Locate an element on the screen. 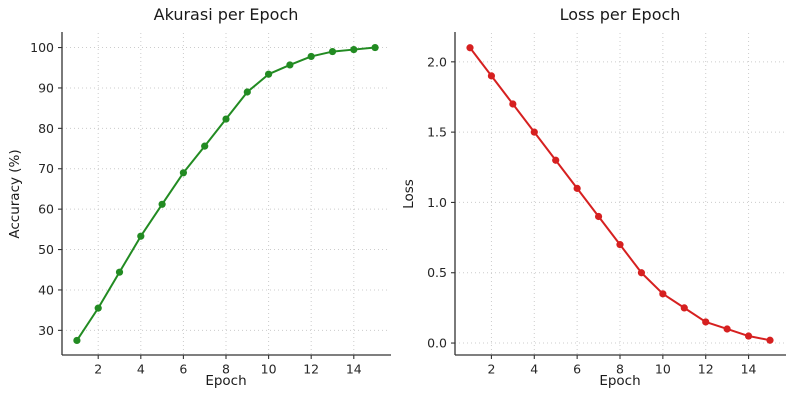 This screenshot has height=403, width=807. y-tick-label: 1.0 is located at coordinates (437, 202).